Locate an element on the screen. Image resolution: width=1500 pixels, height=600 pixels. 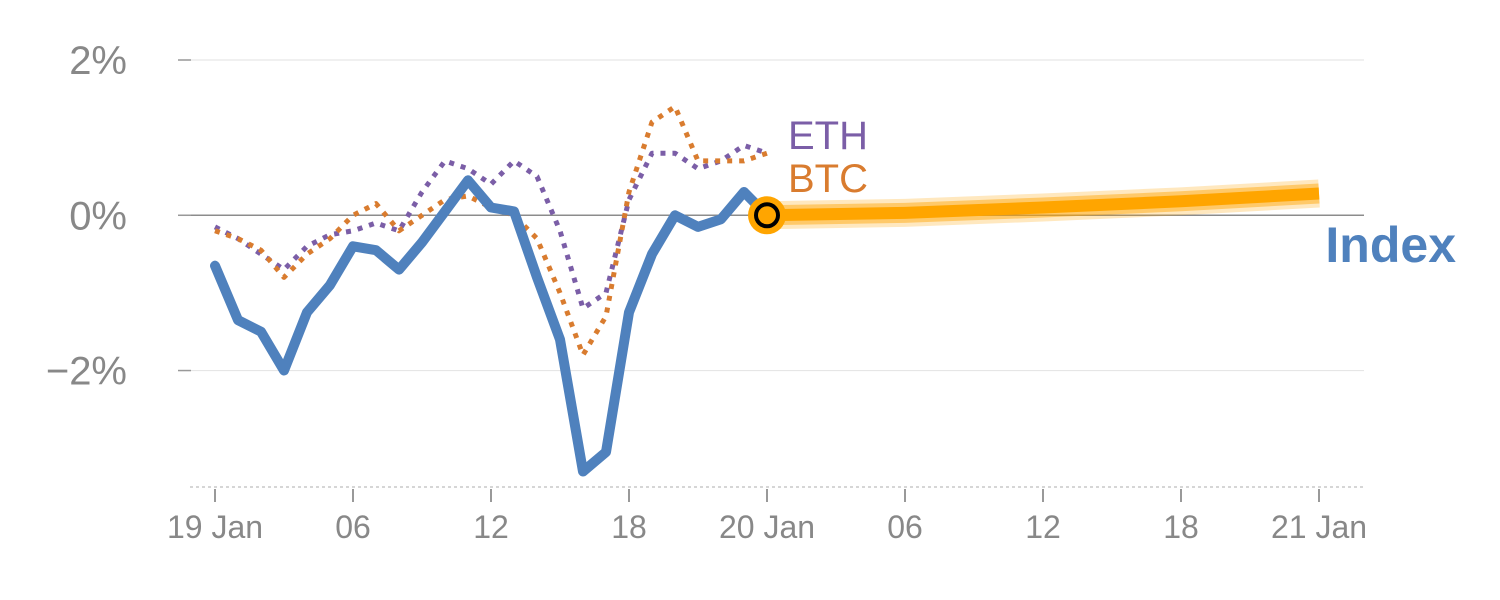
forecast-band-core is located at coordinates (1043, 204).